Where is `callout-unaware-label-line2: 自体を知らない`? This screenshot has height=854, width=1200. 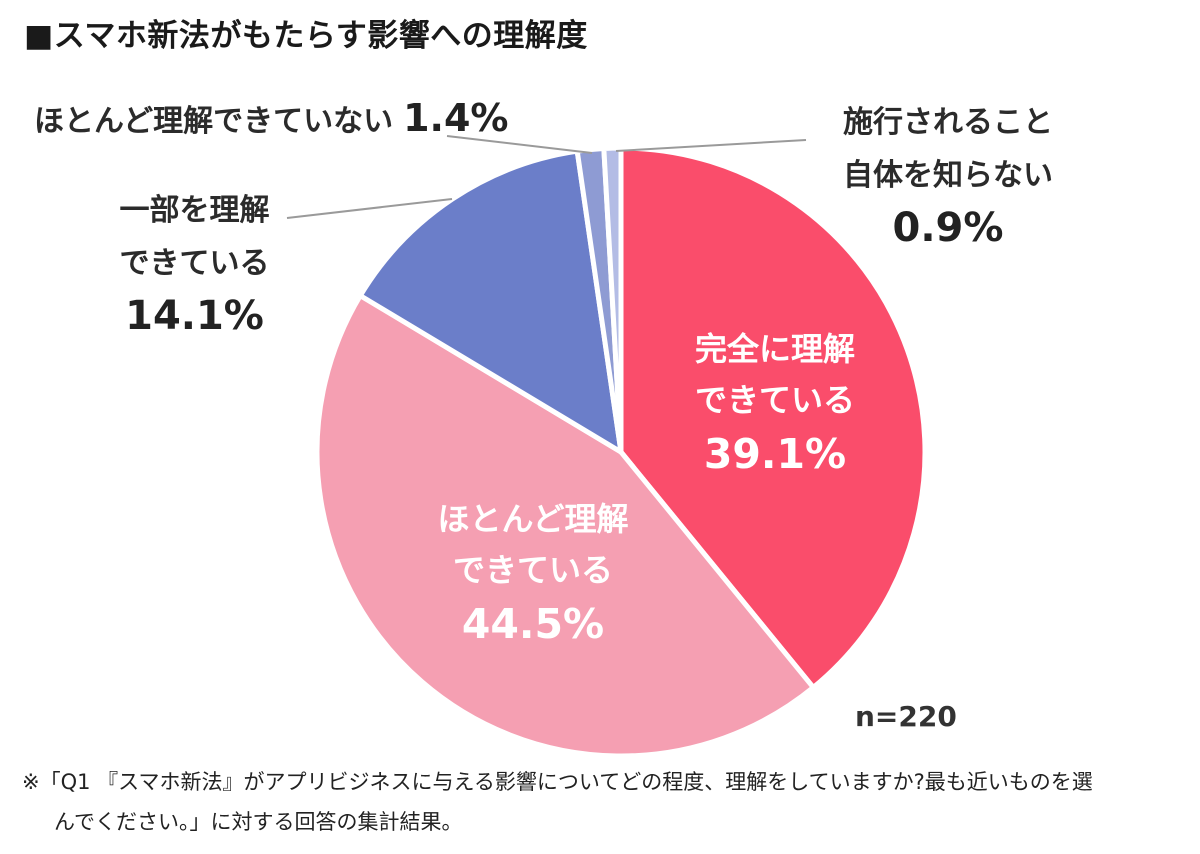
callout-unaware-label-line2: 自体を知らない is located at coordinates (948, 175).